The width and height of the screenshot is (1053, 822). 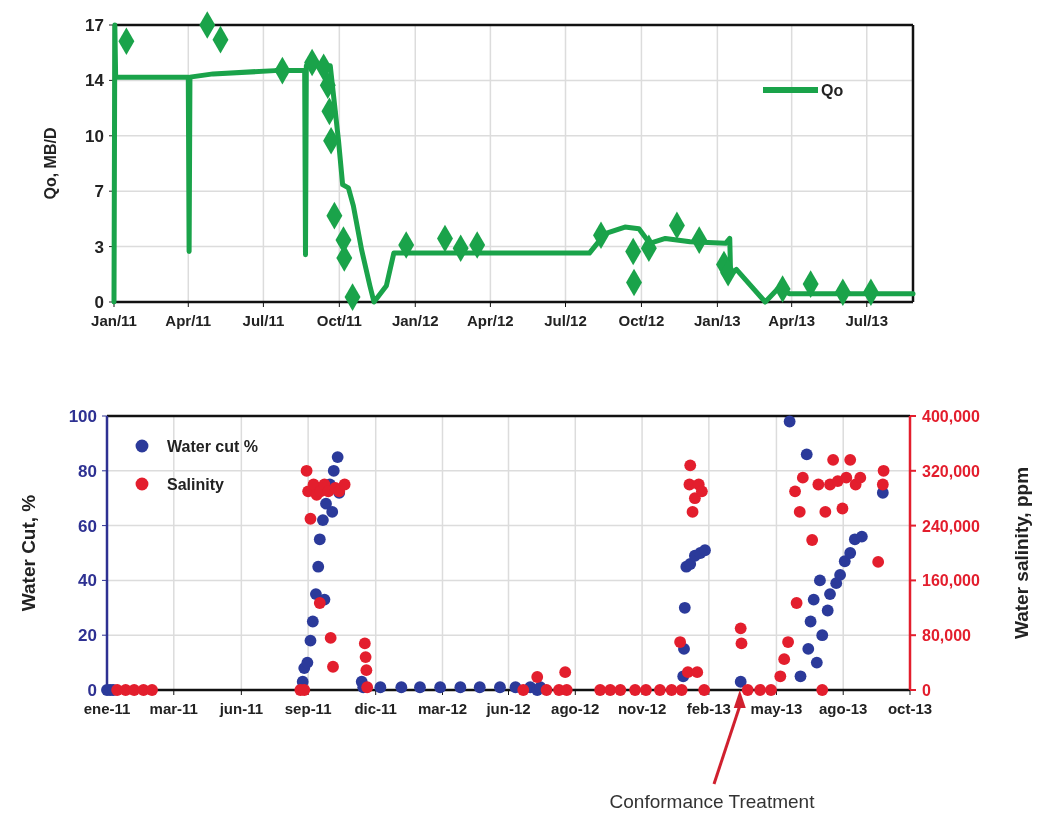 I want to click on x-tick-label: Apr/13, so click(x=792, y=320).